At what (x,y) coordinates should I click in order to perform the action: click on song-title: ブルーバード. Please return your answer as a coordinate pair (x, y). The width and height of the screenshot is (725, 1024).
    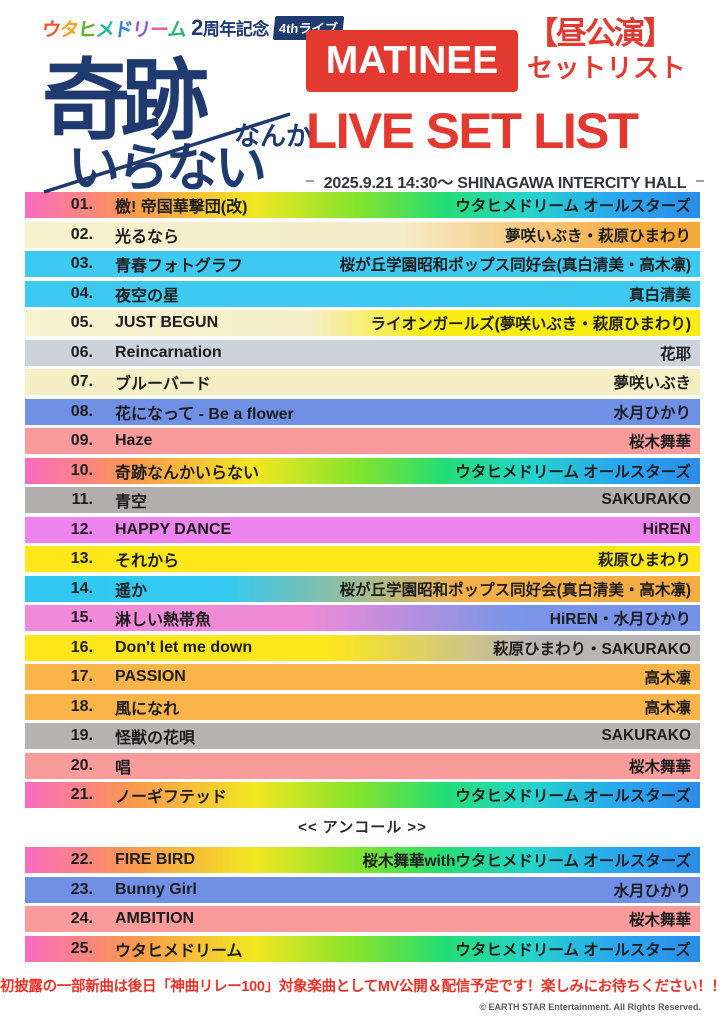
    Looking at the image, I should click on (163, 384).